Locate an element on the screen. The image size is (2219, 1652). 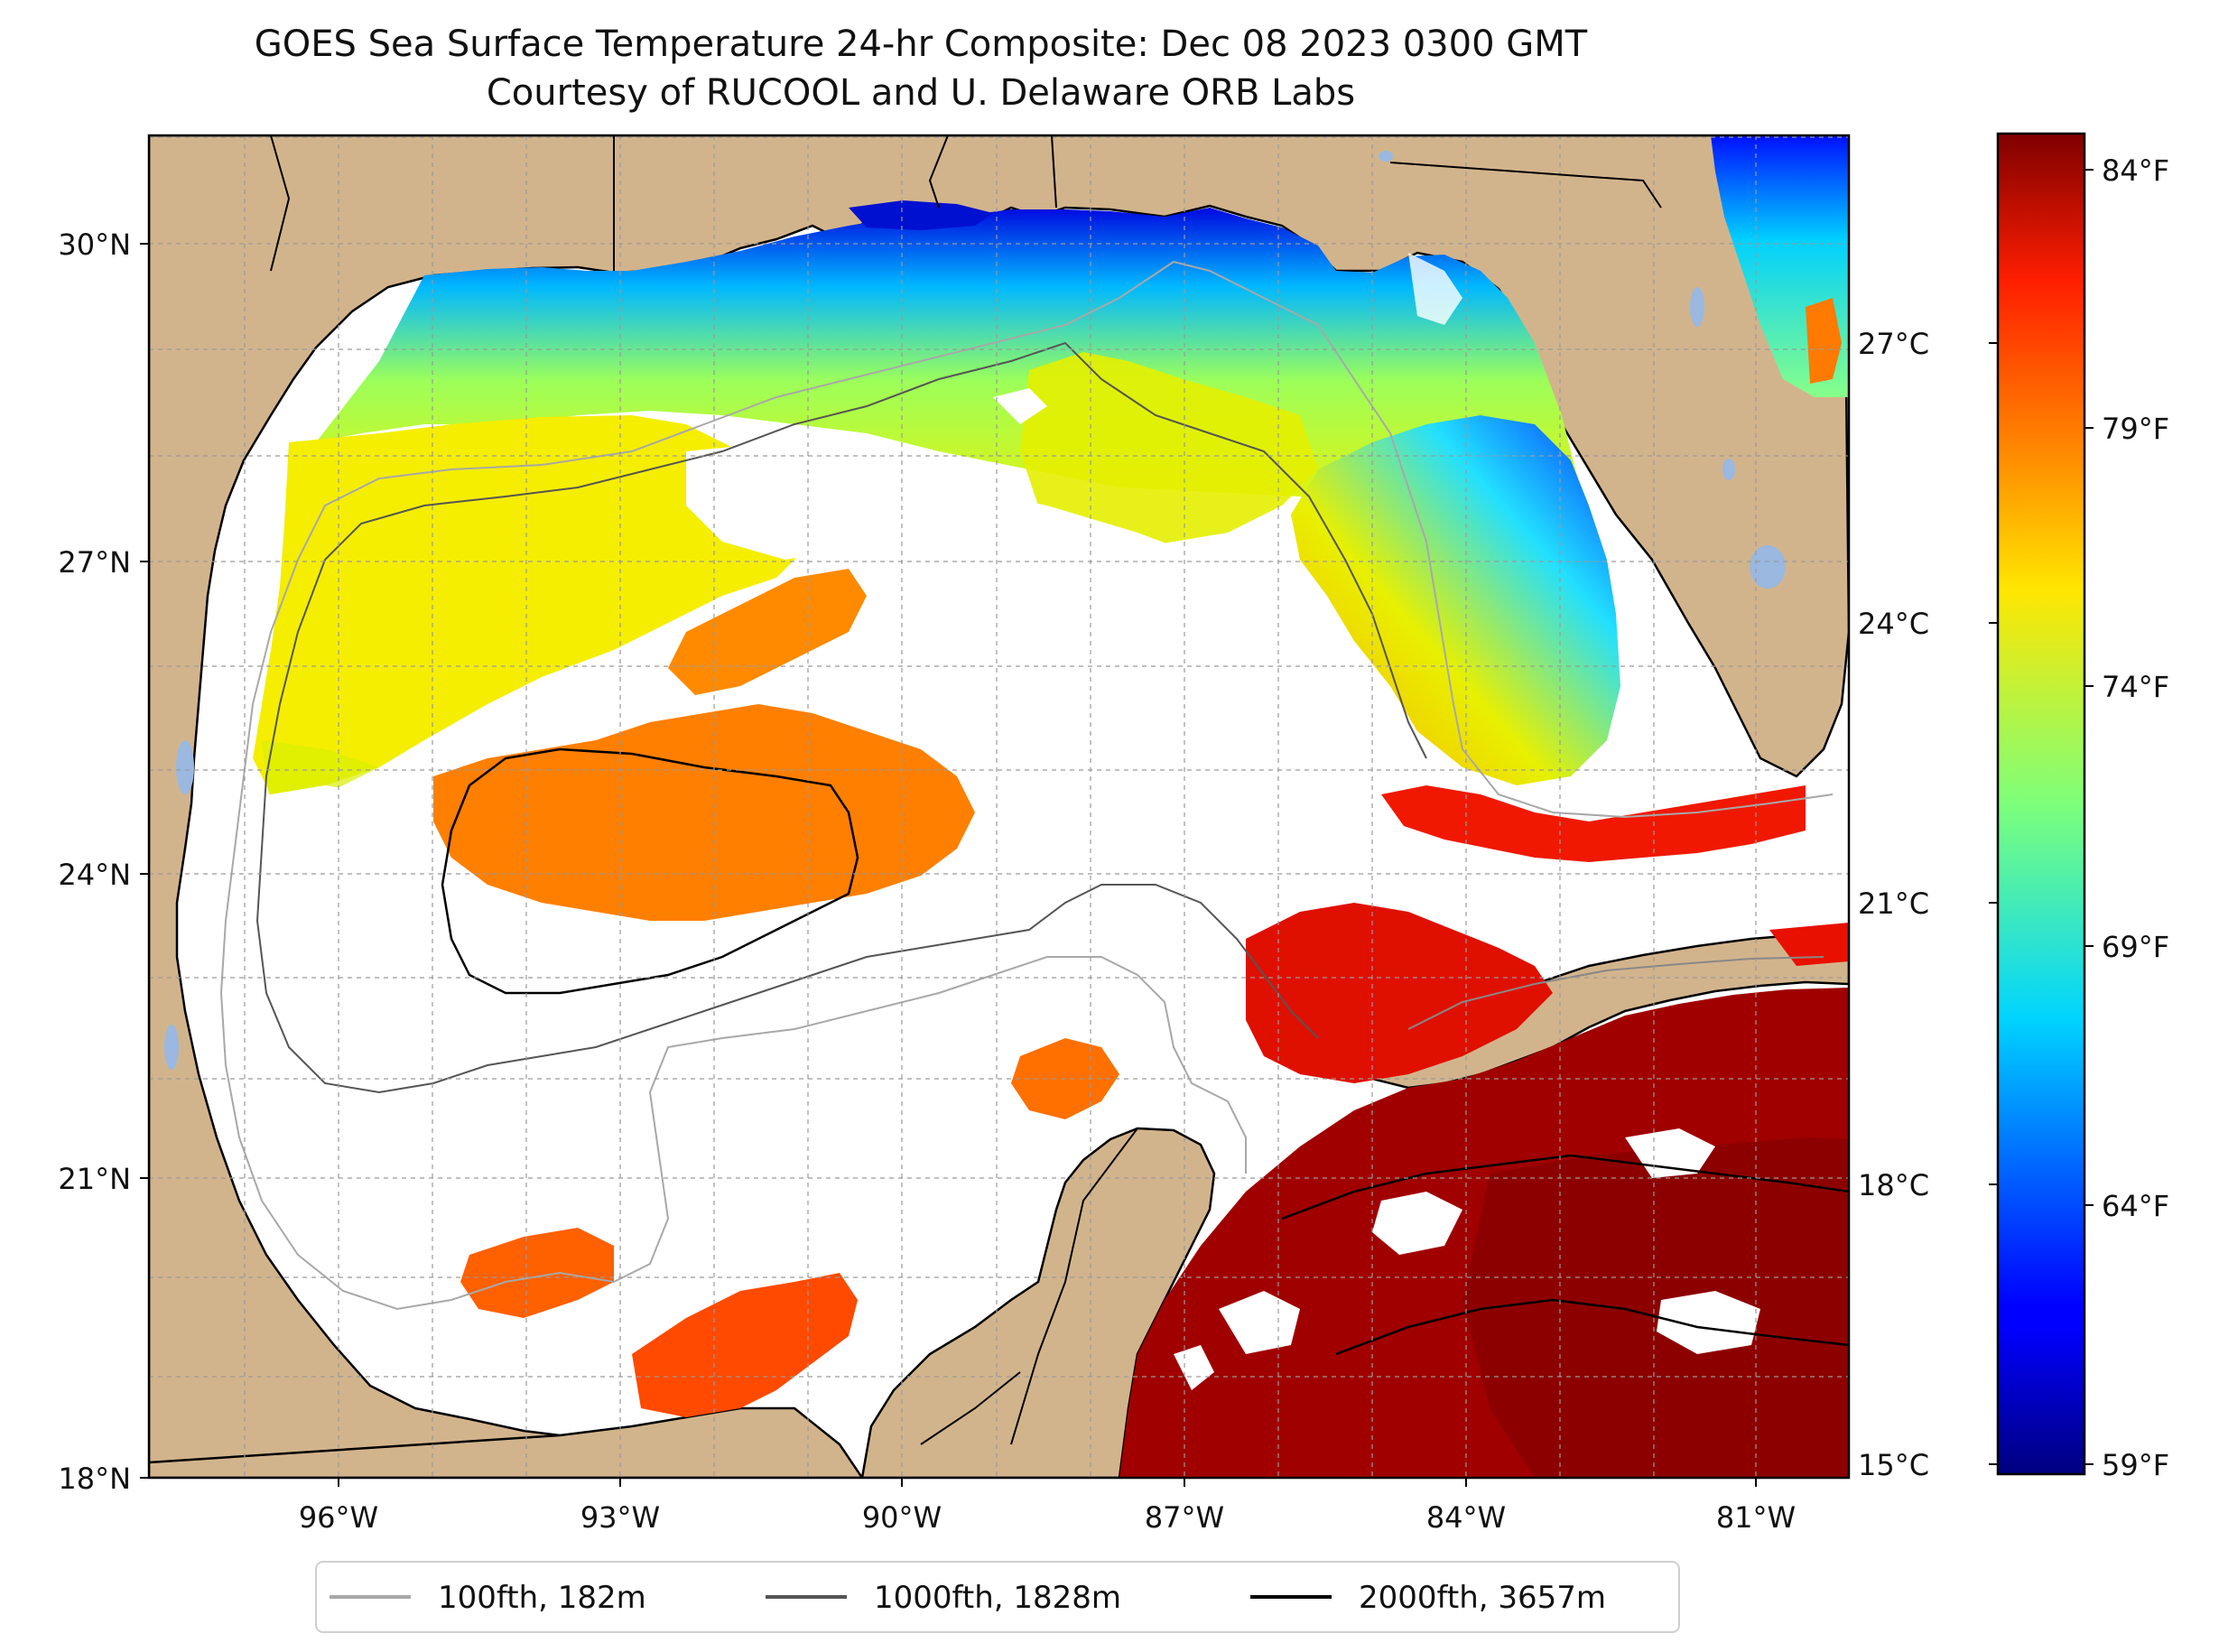
celsius-labels: 27°C 24°C 21°C 18°C 15°C is located at coordinates (1928, 904).